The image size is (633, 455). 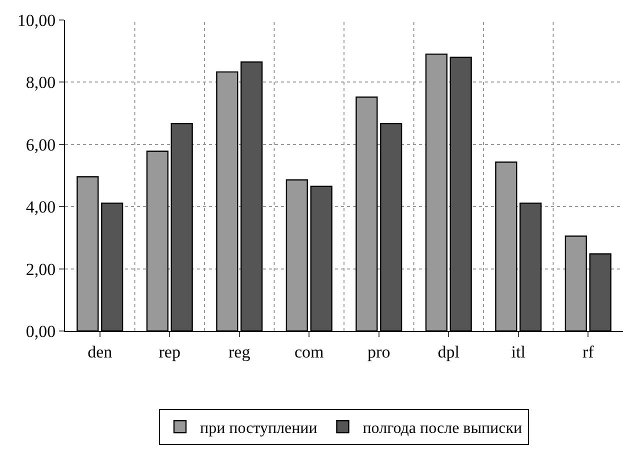 I want to click on x-tick-label: rep, so click(x=169, y=352).